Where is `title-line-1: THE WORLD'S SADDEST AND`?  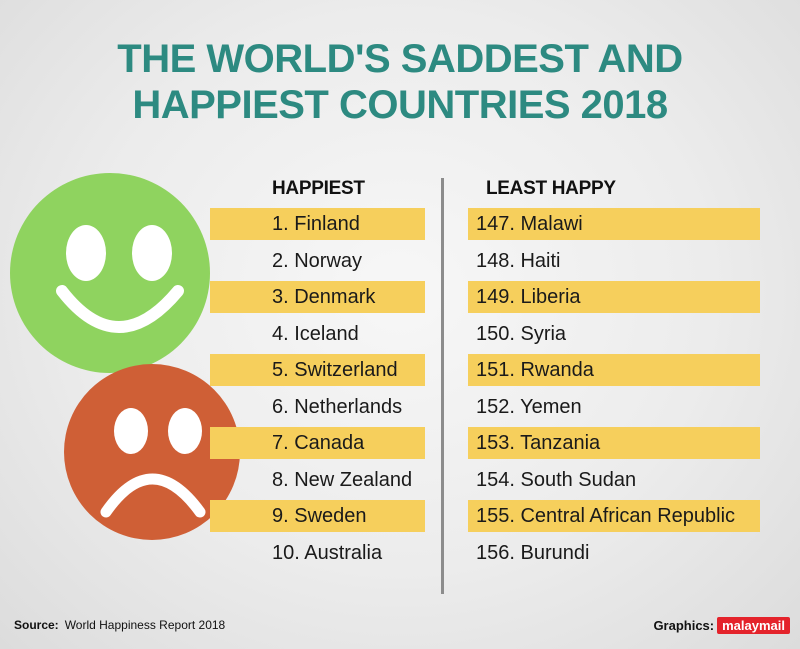 title-line-1: THE WORLD'S SADDEST AND is located at coordinates (400, 59).